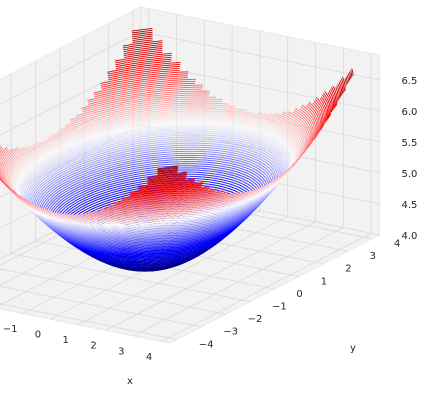 This screenshot has height=417, width=424. I want to click on x-tick-label: 2, so click(93, 346).